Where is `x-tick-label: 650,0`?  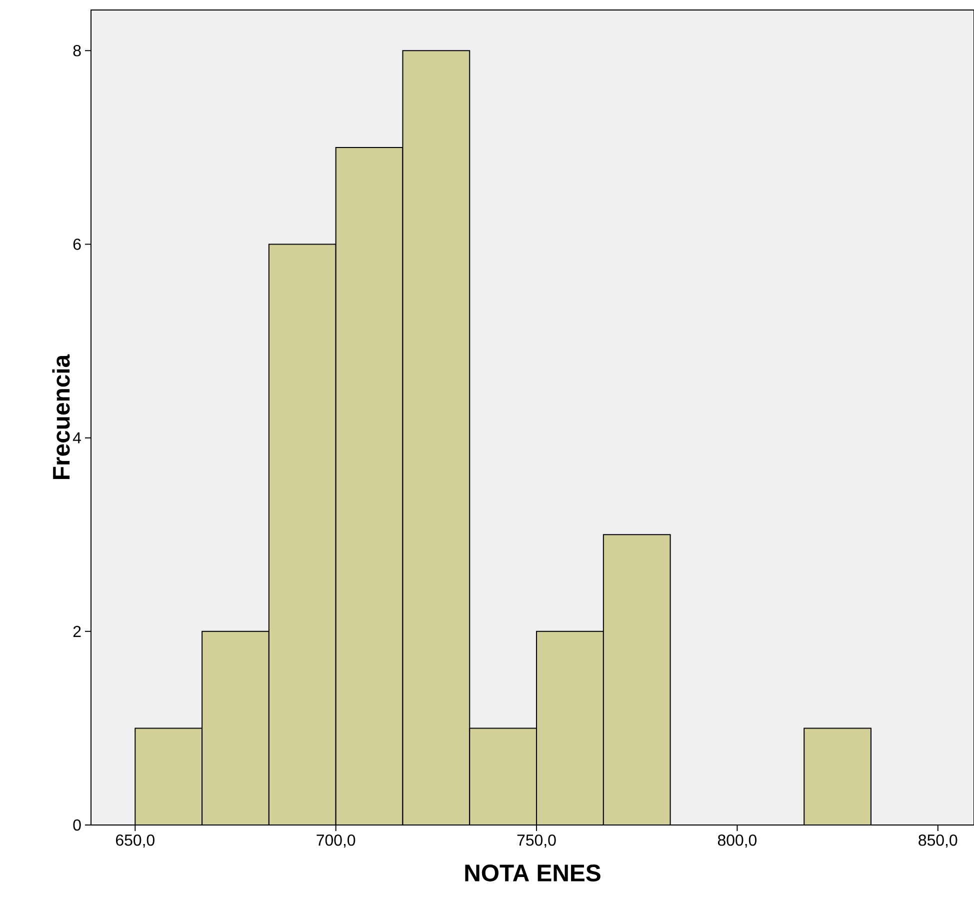
x-tick-label: 650,0 is located at coordinates (135, 841).